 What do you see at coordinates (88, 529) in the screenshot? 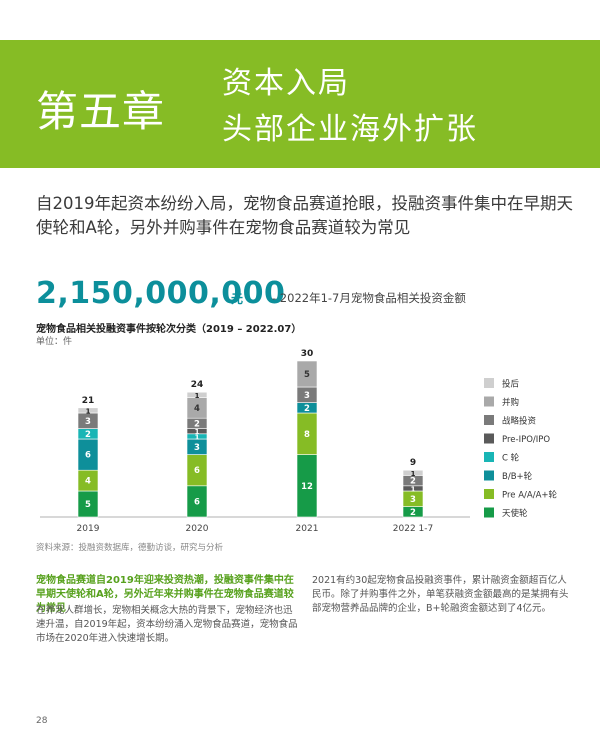
I see `category-label: 2019` at bounding box center [88, 529].